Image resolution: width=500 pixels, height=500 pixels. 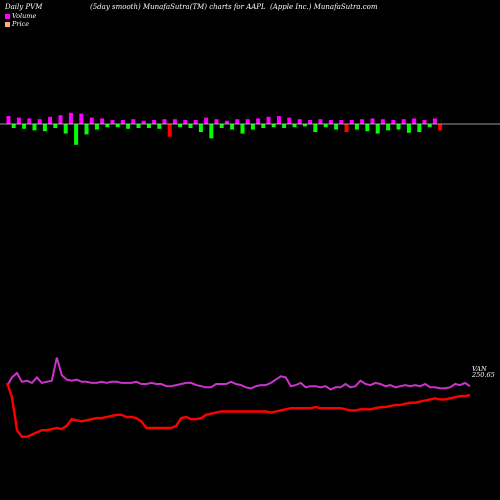 What do you see at coordinates (324, 7) in the screenshot?
I see `chart-source: (Apple Inc.) MunafaSutra.com` at bounding box center [324, 7].